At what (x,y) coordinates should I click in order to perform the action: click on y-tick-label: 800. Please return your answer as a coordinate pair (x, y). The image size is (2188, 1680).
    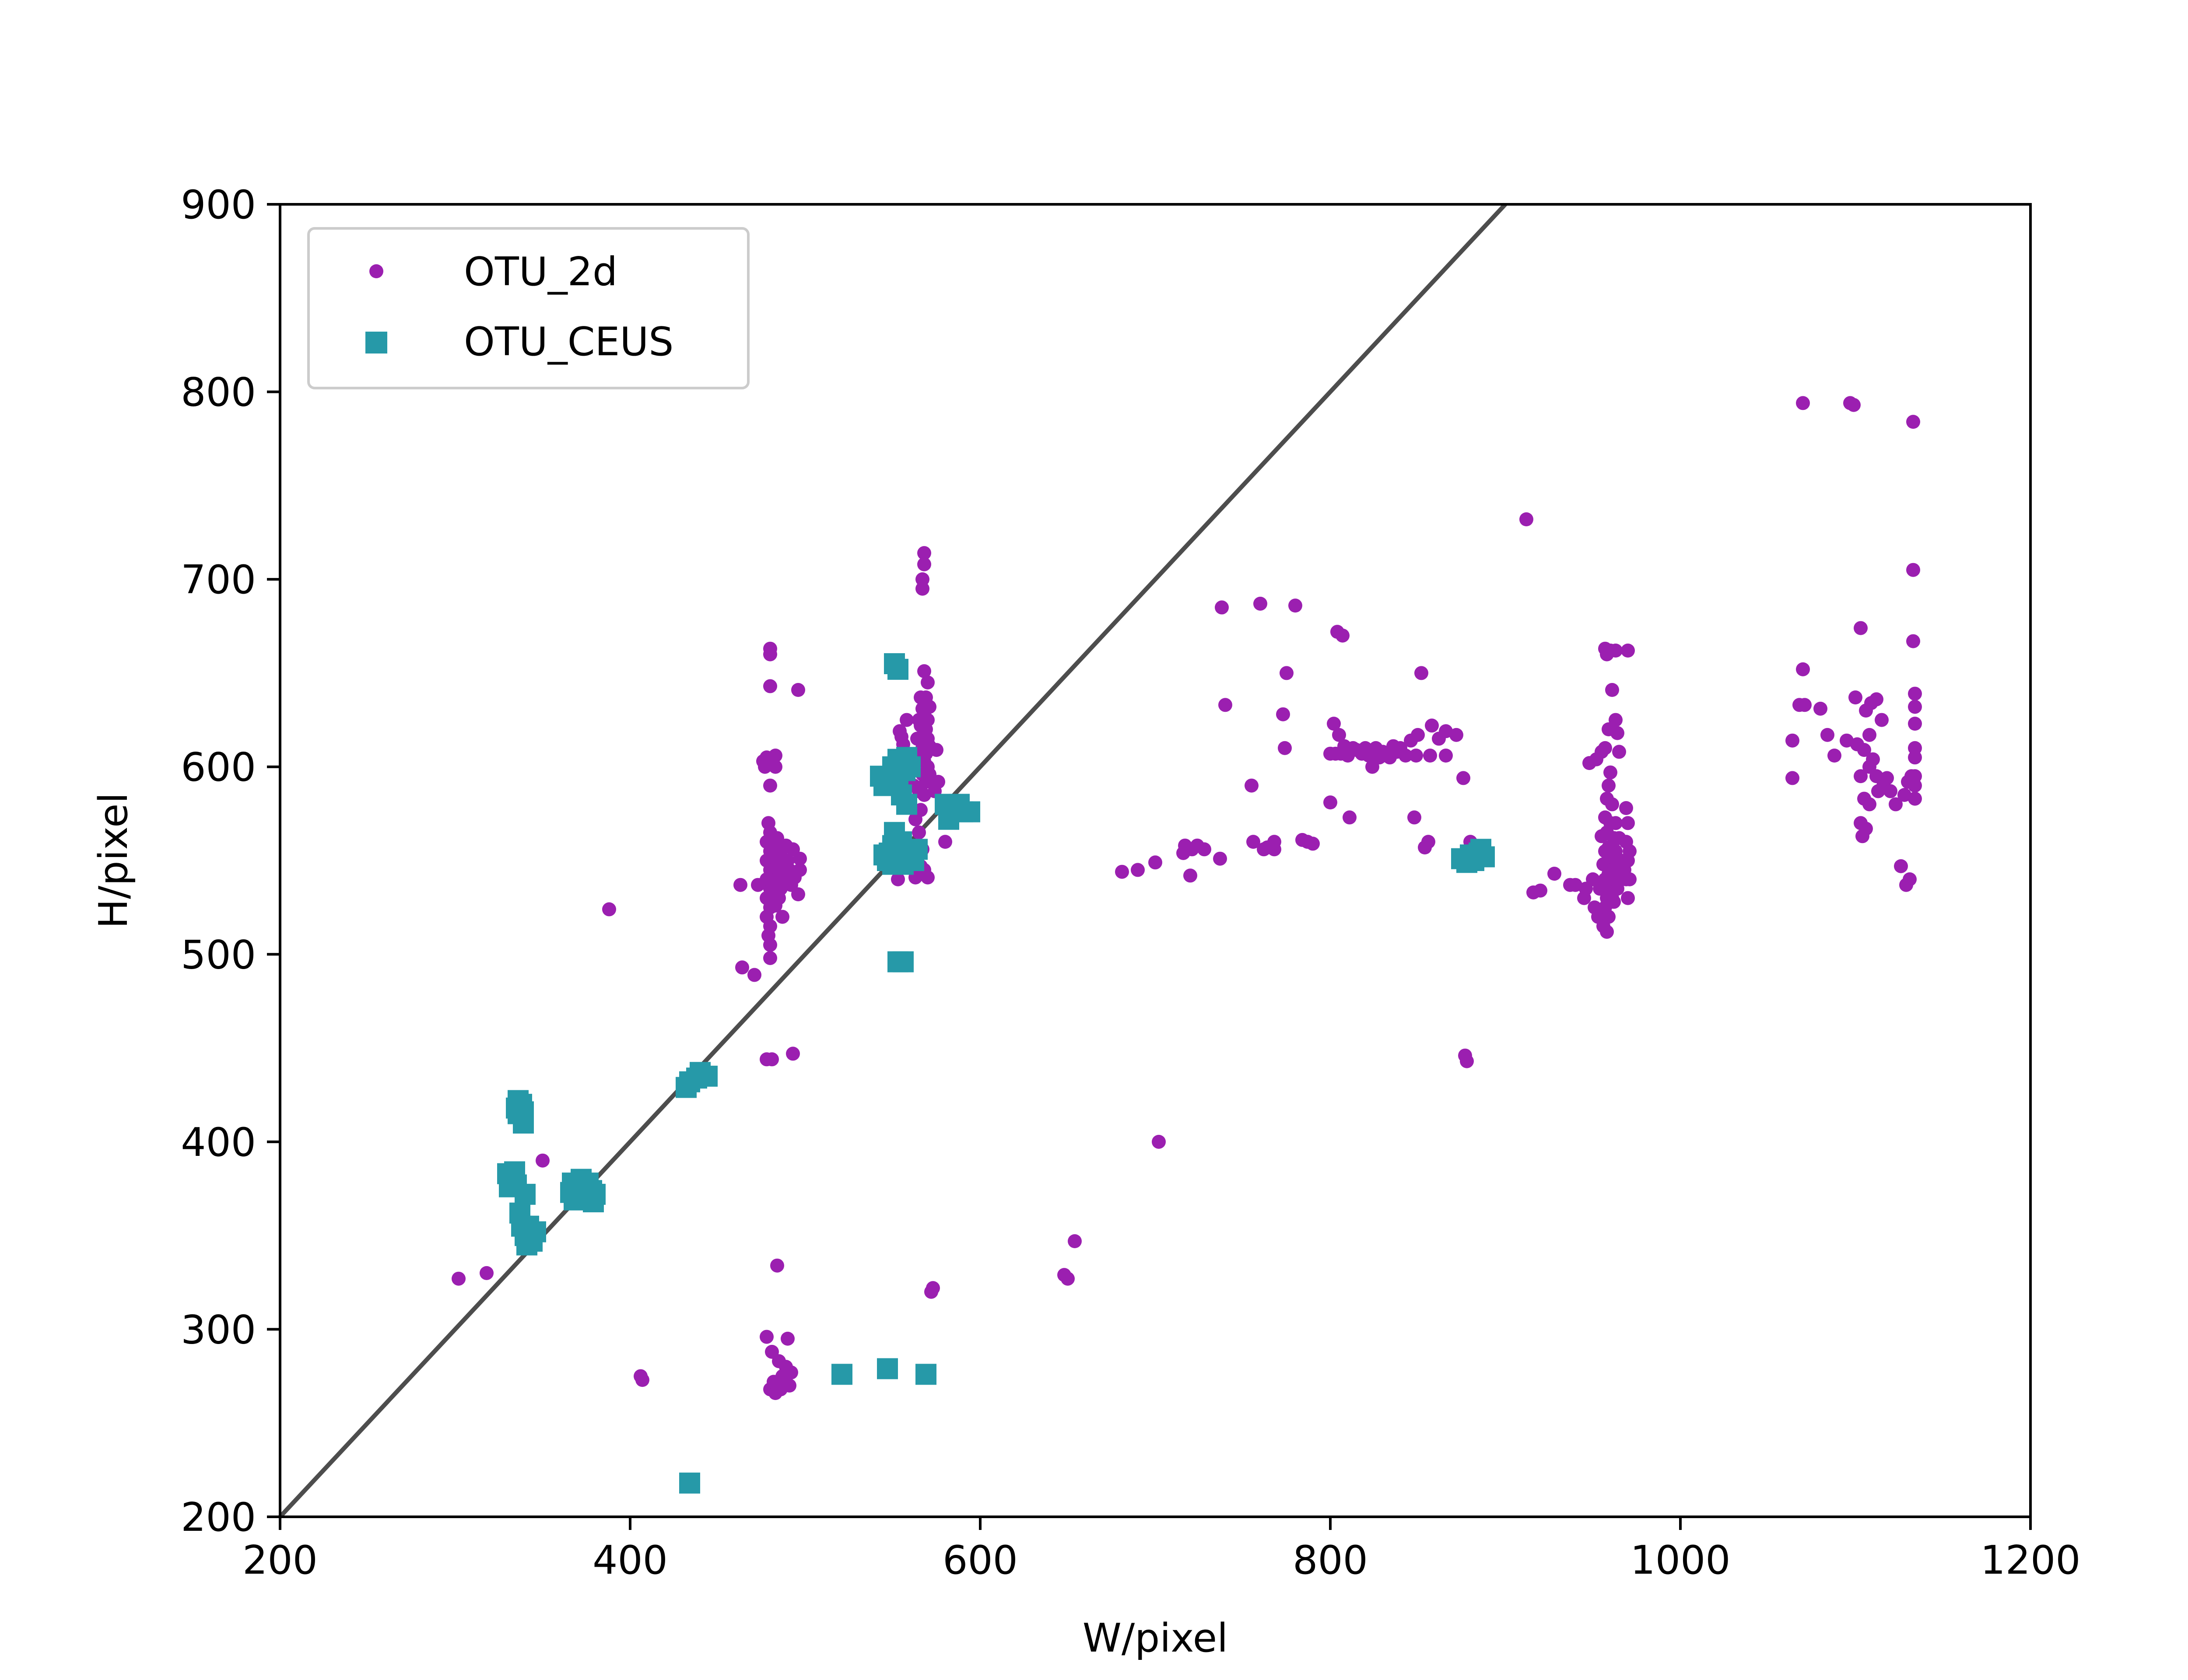
    Looking at the image, I should click on (218, 393).